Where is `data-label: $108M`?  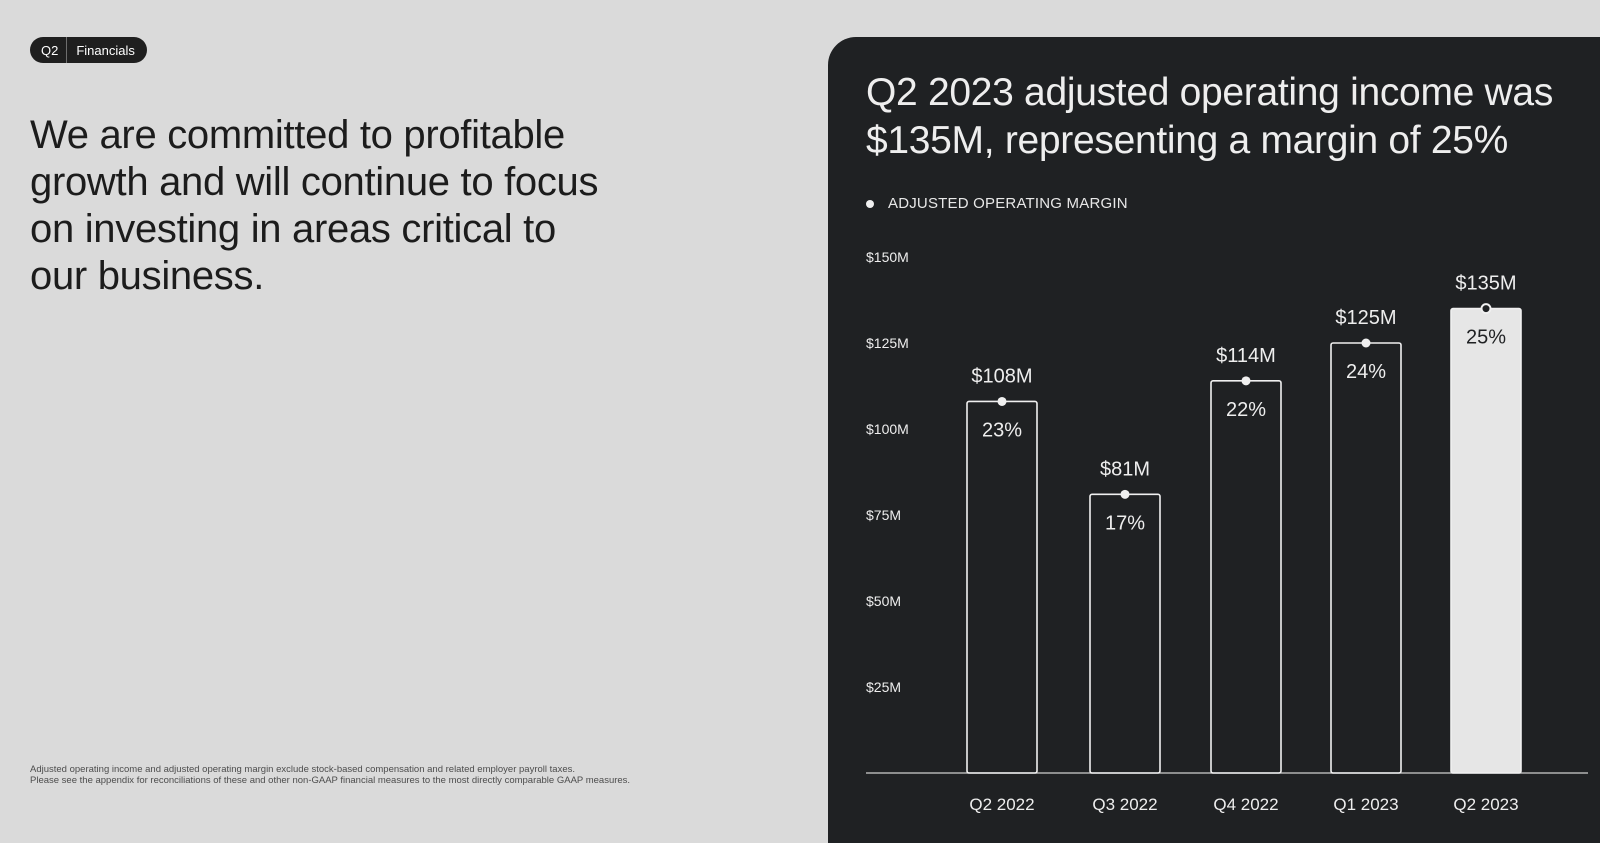
data-label: $108M is located at coordinates (1001, 376).